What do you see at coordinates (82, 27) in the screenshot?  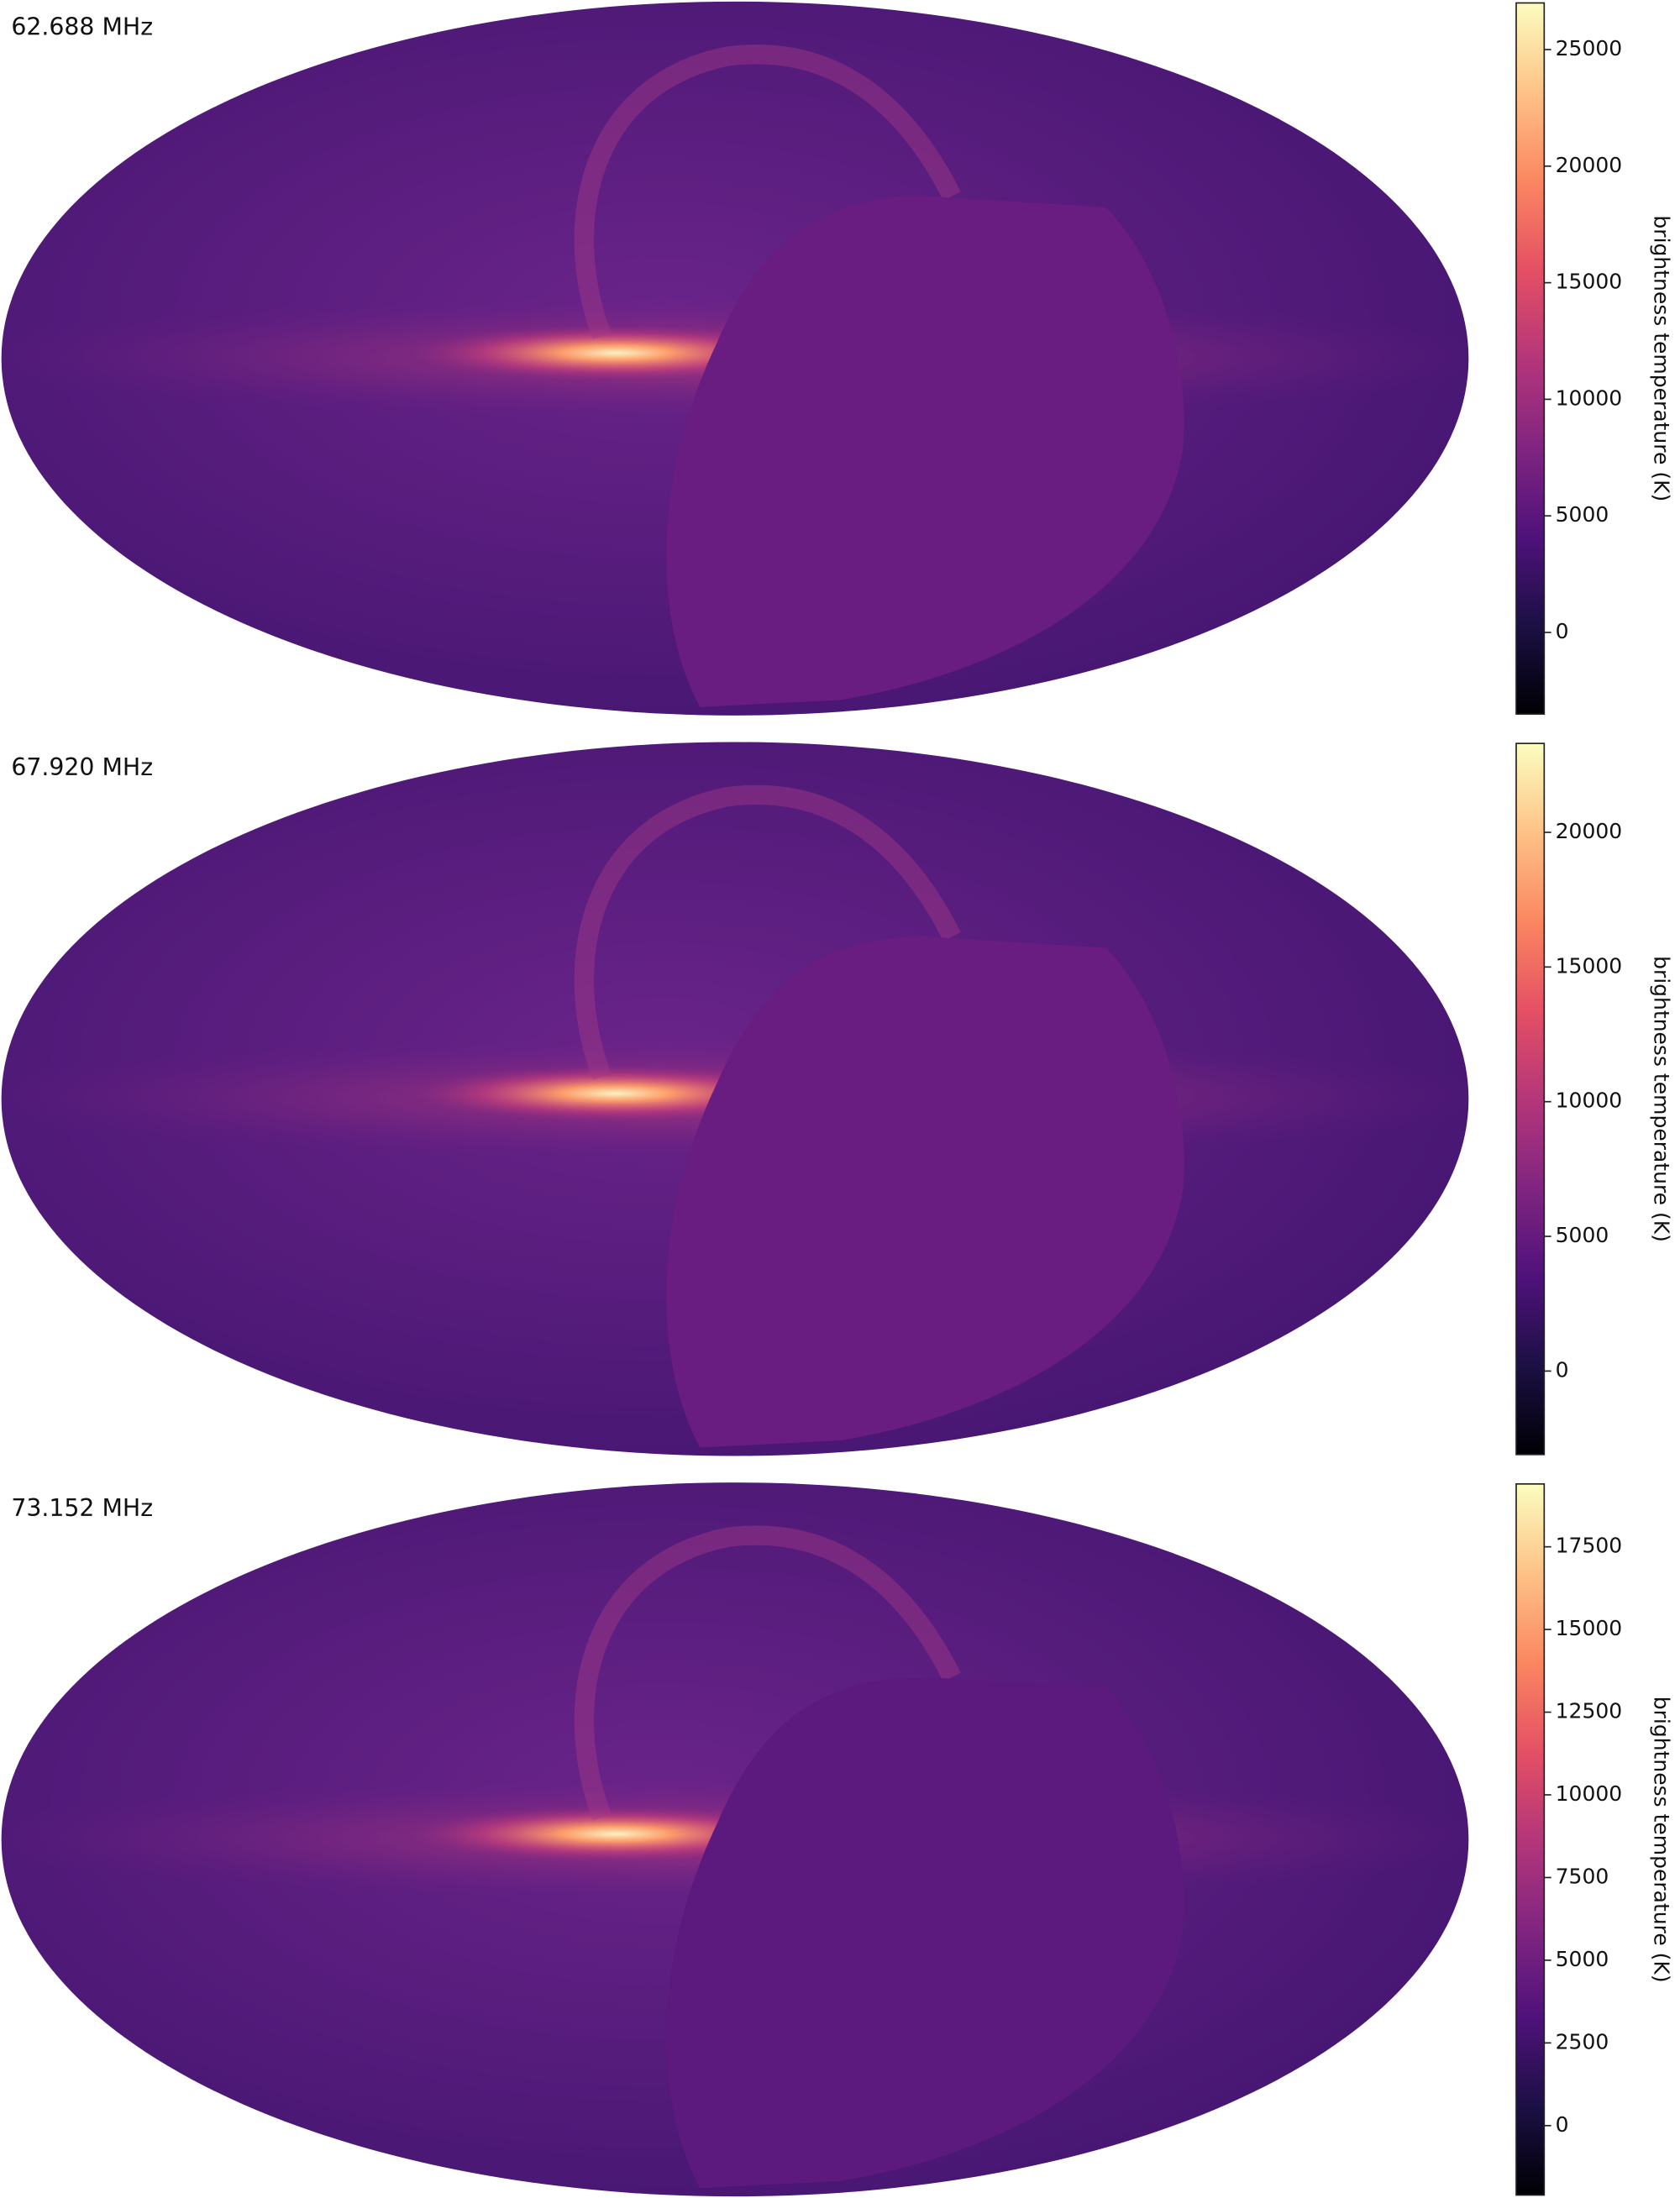 I see `panel-title: 62.688 MHz` at bounding box center [82, 27].